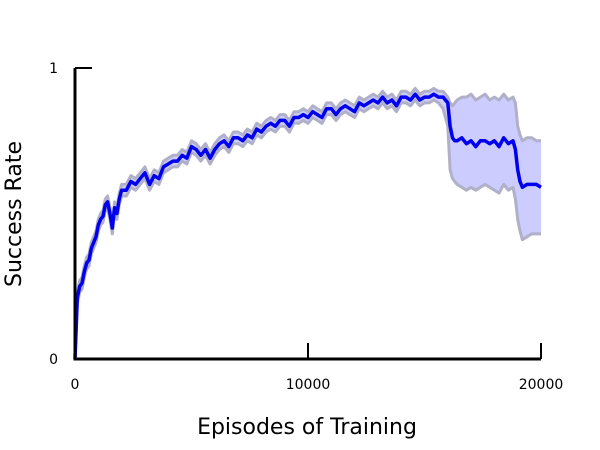 Image resolution: width=600 pixels, height=450 pixels. I want to click on y-tick-label: 1, so click(53, 69).